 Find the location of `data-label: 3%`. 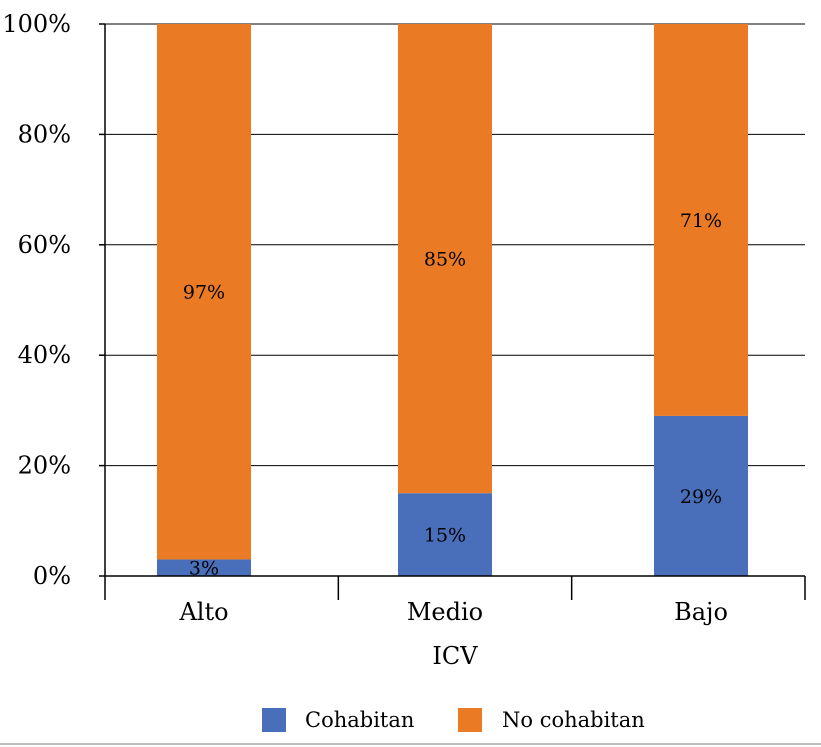

data-label: 3% is located at coordinates (204, 569).